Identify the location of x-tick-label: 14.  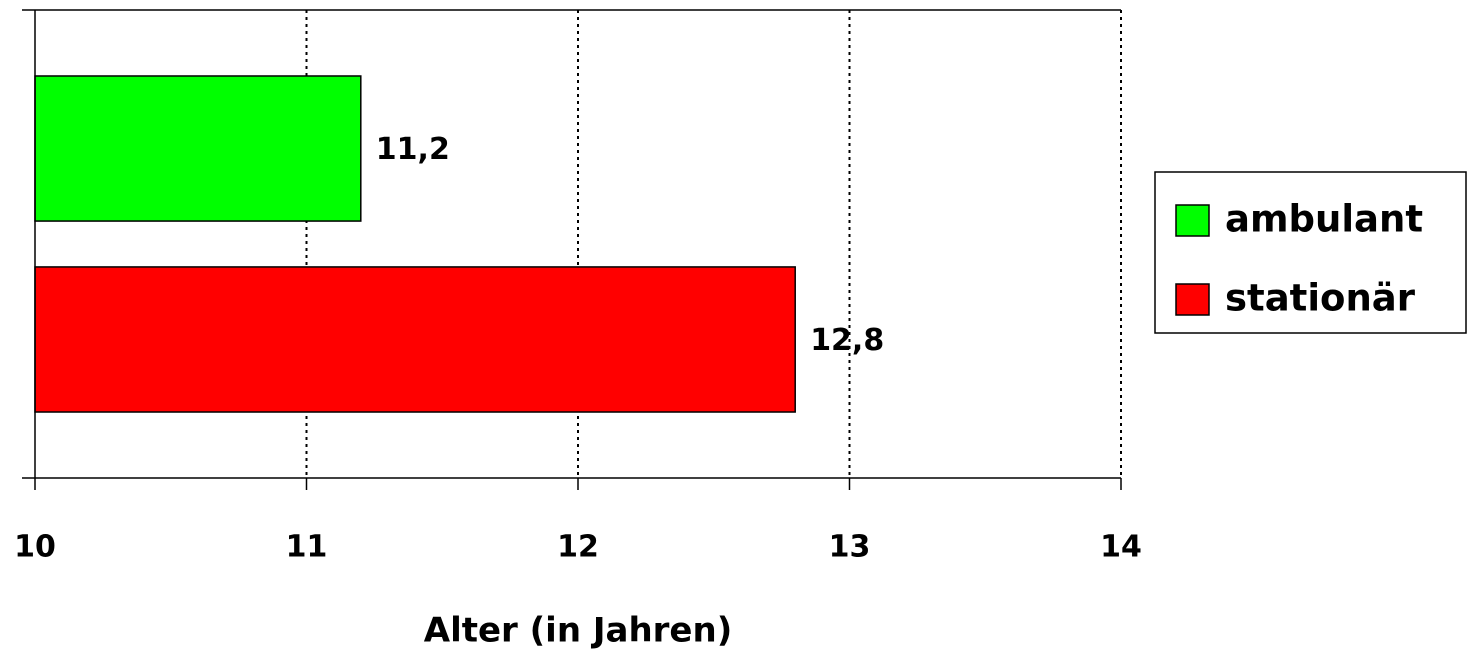
(1121, 547).